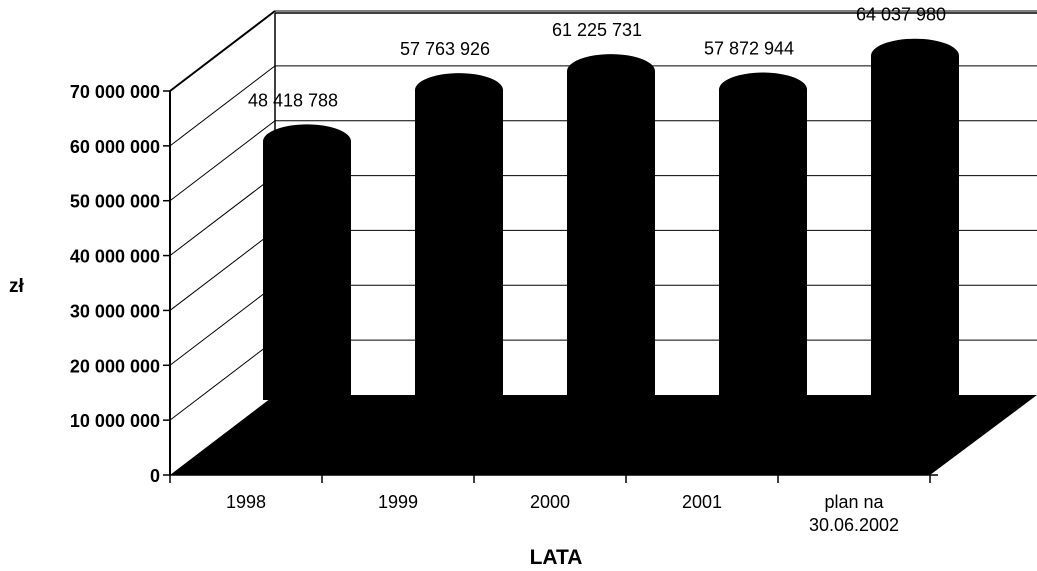 The height and width of the screenshot is (571, 1037). I want to click on x-axis: 1998 1999 2000 2001 plan na 30.06.2002, so click(553, 504).